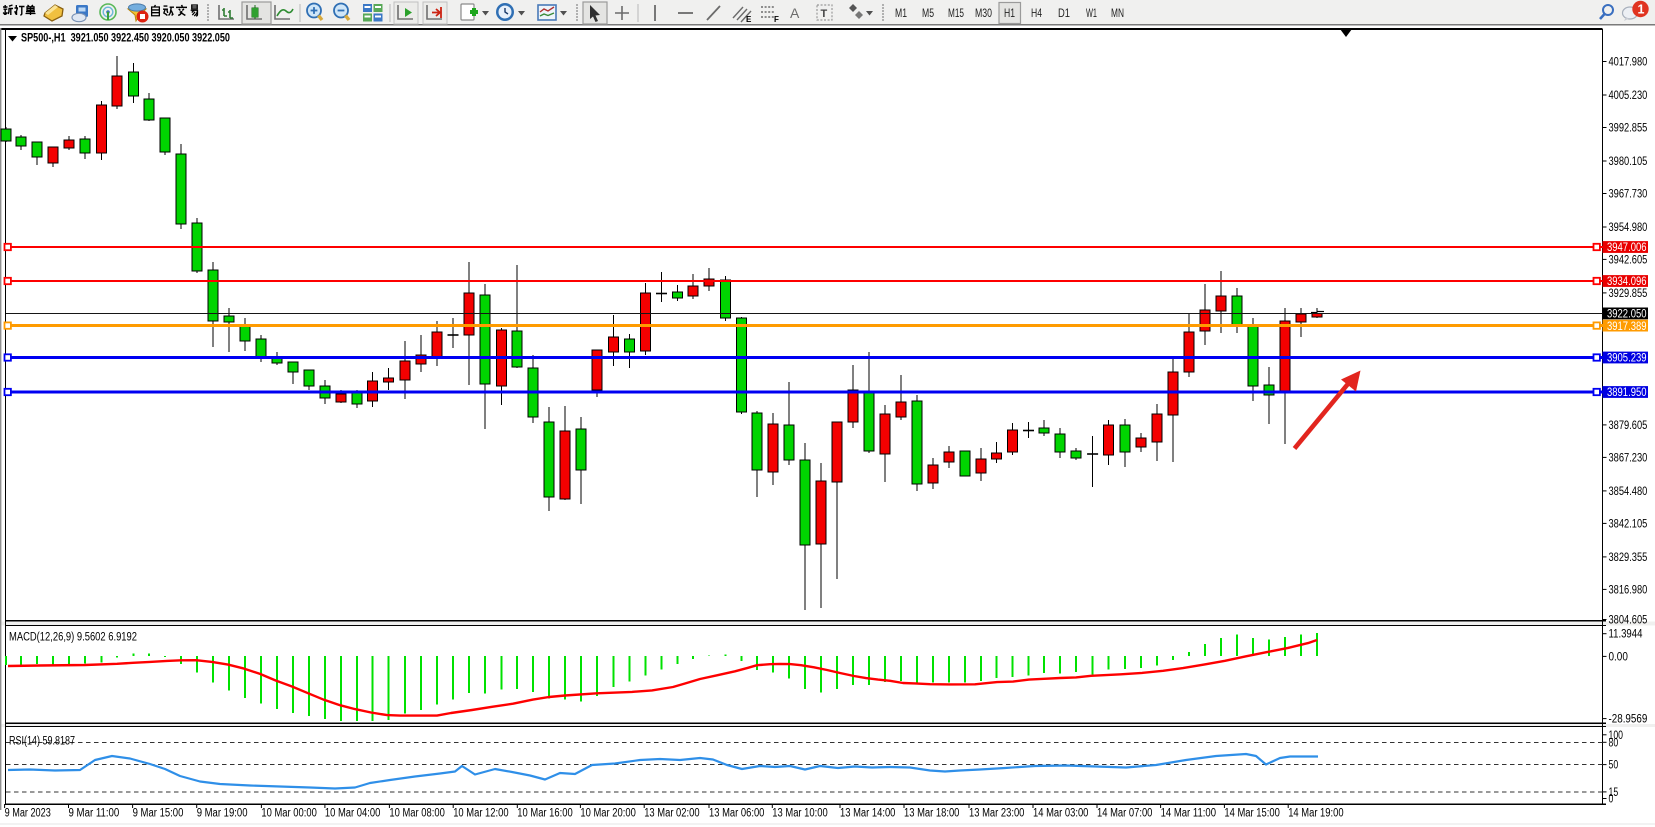 The width and height of the screenshot is (1655, 827). What do you see at coordinates (1091, 13) in the screenshot?
I see `svg-text: W1` at bounding box center [1091, 13].